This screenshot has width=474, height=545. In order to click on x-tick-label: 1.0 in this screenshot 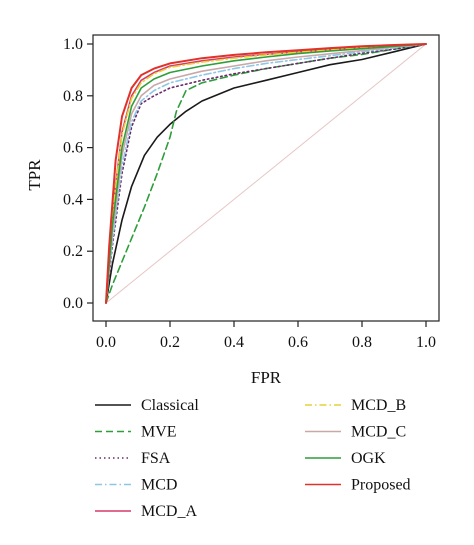, I will do `click(426, 342)`.